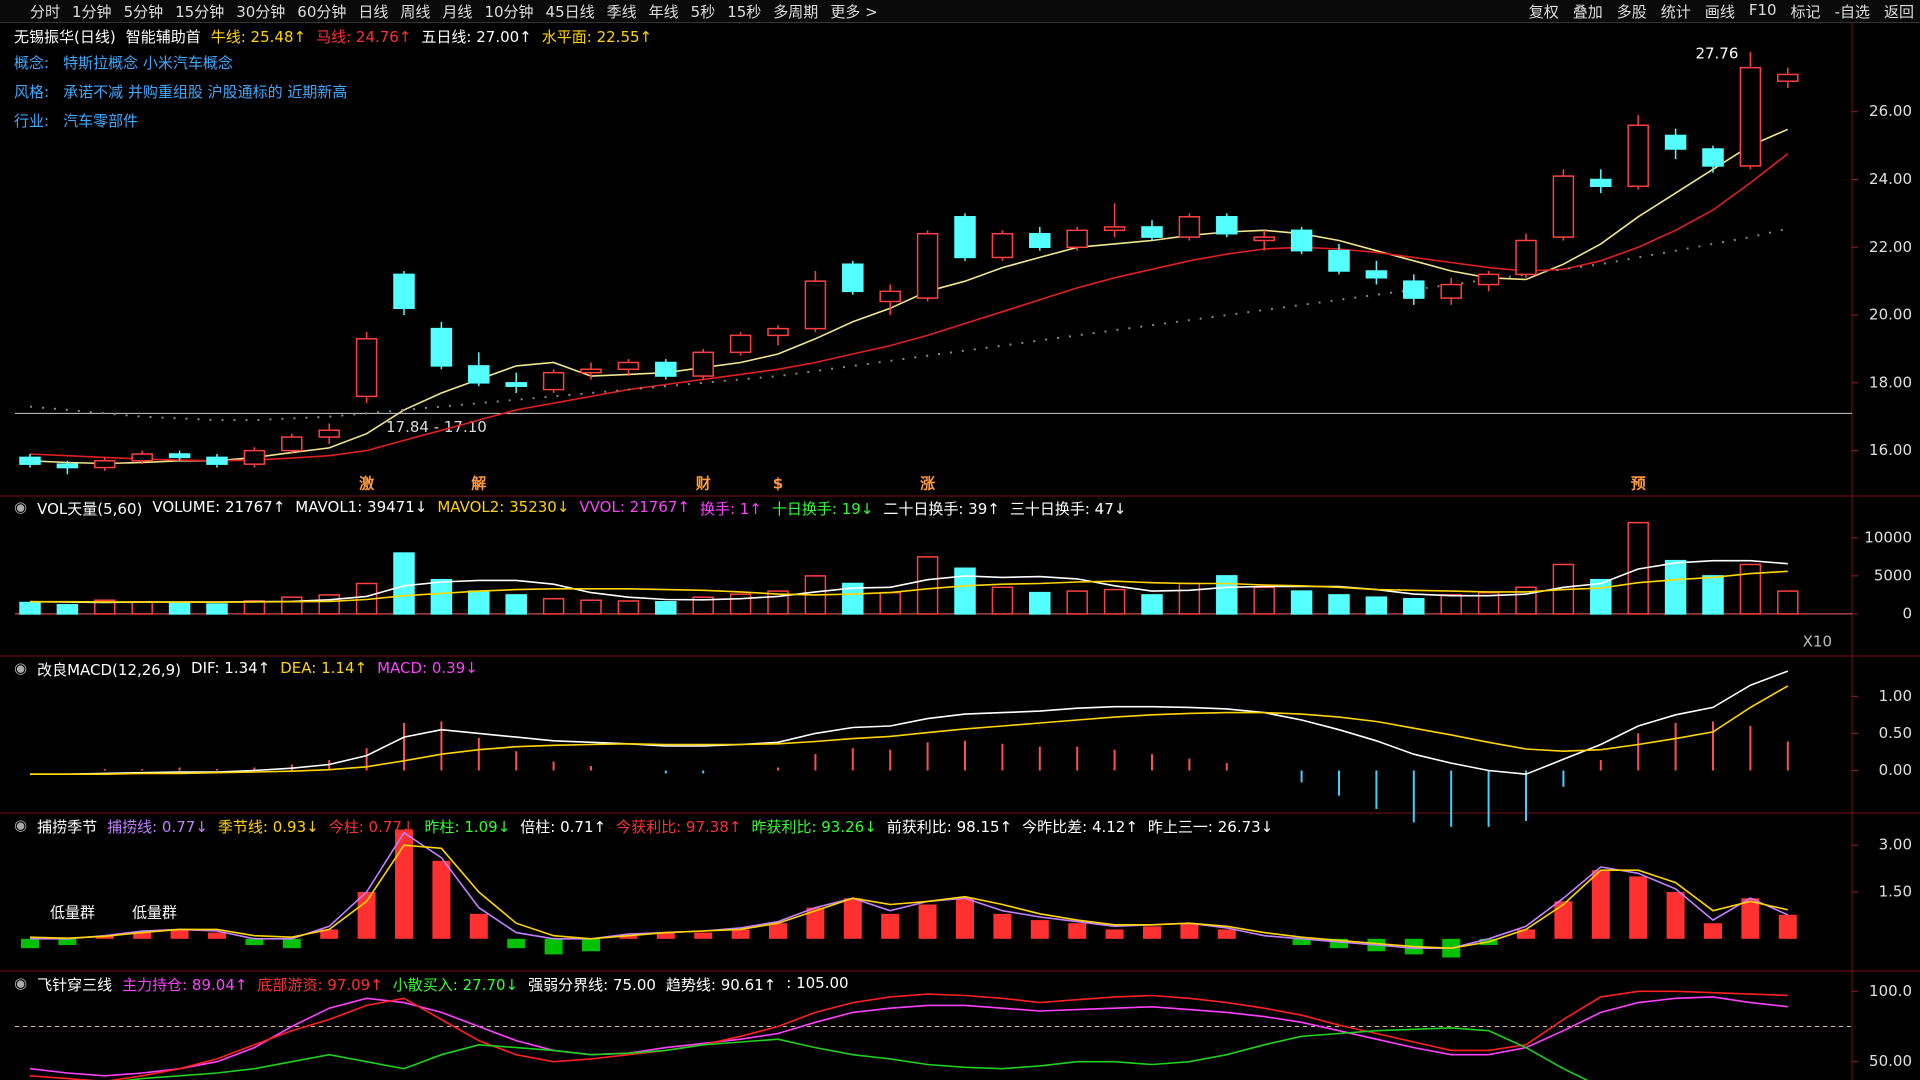 Image resolution: width=1920 pixels, height=1080 pixels. What do you see at coordinates (744, 12) in the screenshot?
I see `period-tab: 15秒` at bounding box center [744, 12].